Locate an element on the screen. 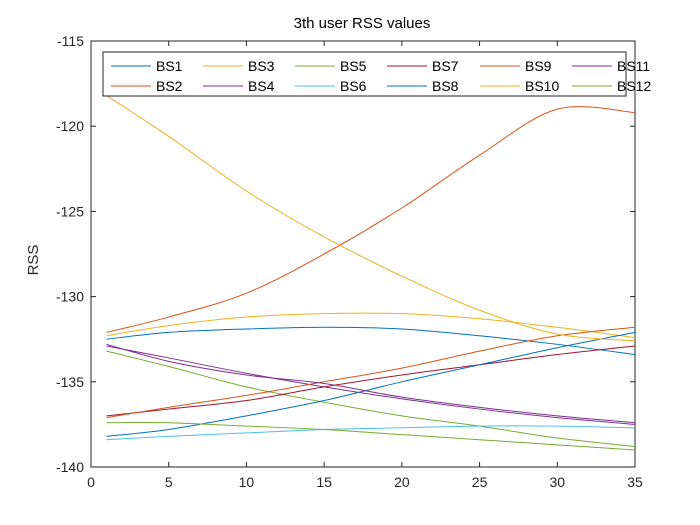  legend-label-bs5: BS5 is located at coordinates (353, 66).